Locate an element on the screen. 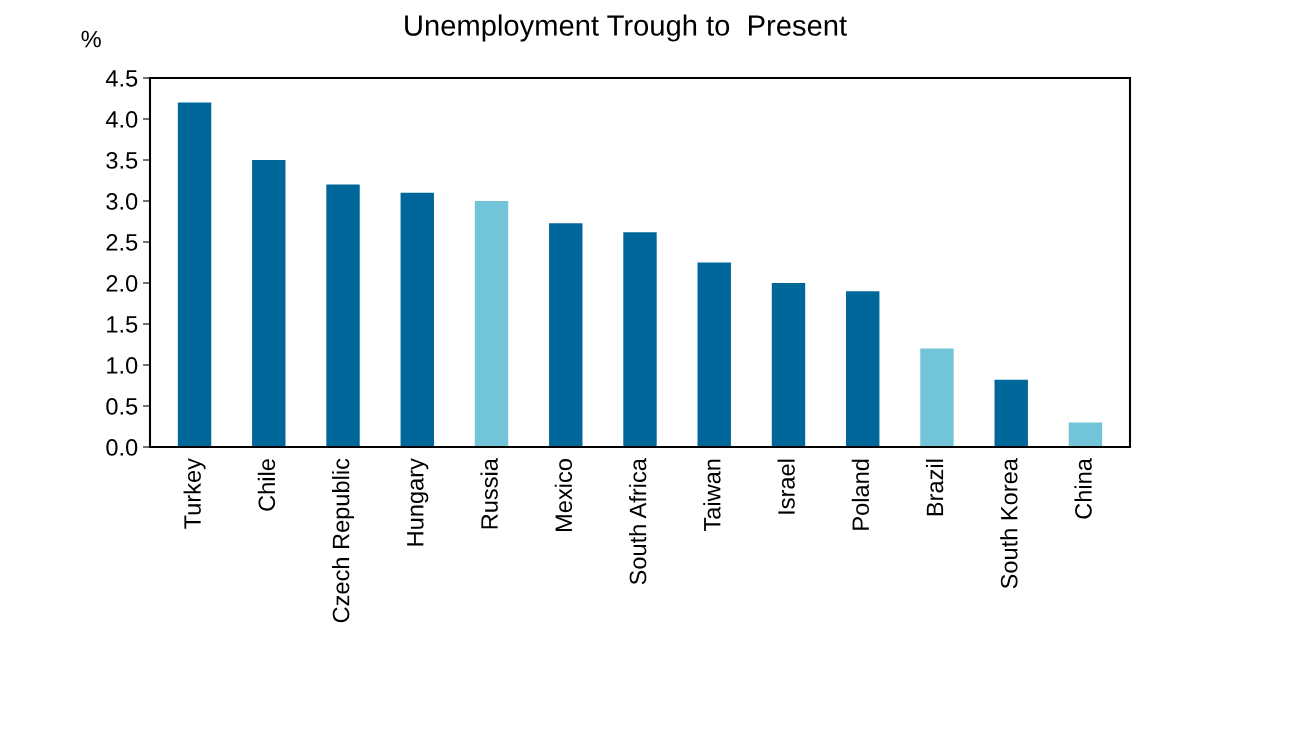 This screenshot has width=1299, height=731. x-tick-label: South Korea is located at coordinates (1009, 523).